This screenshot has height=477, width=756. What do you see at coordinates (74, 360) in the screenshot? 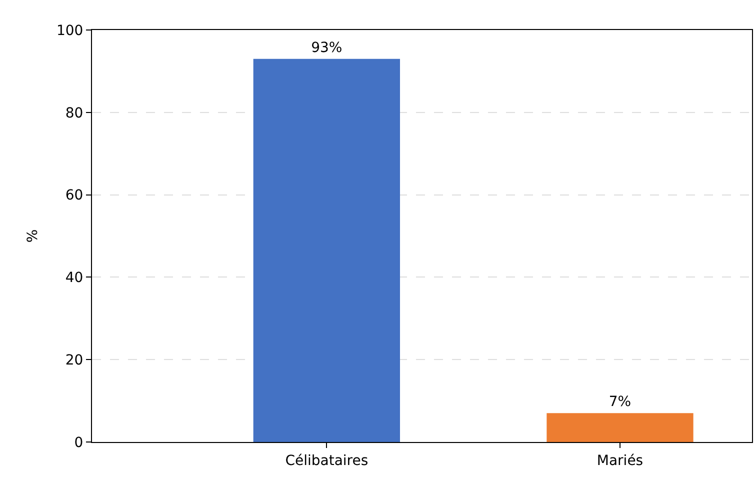
I see `y-tick-label: 20` at bounding box center [74, 360].